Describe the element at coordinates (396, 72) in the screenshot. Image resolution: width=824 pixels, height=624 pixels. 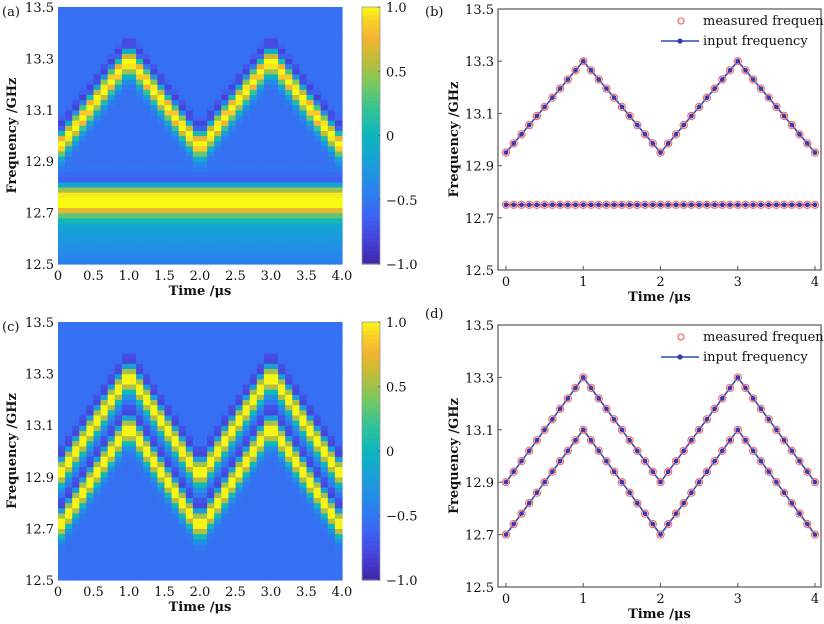
I see `colorbar-tick-label: 0.5` at that location.